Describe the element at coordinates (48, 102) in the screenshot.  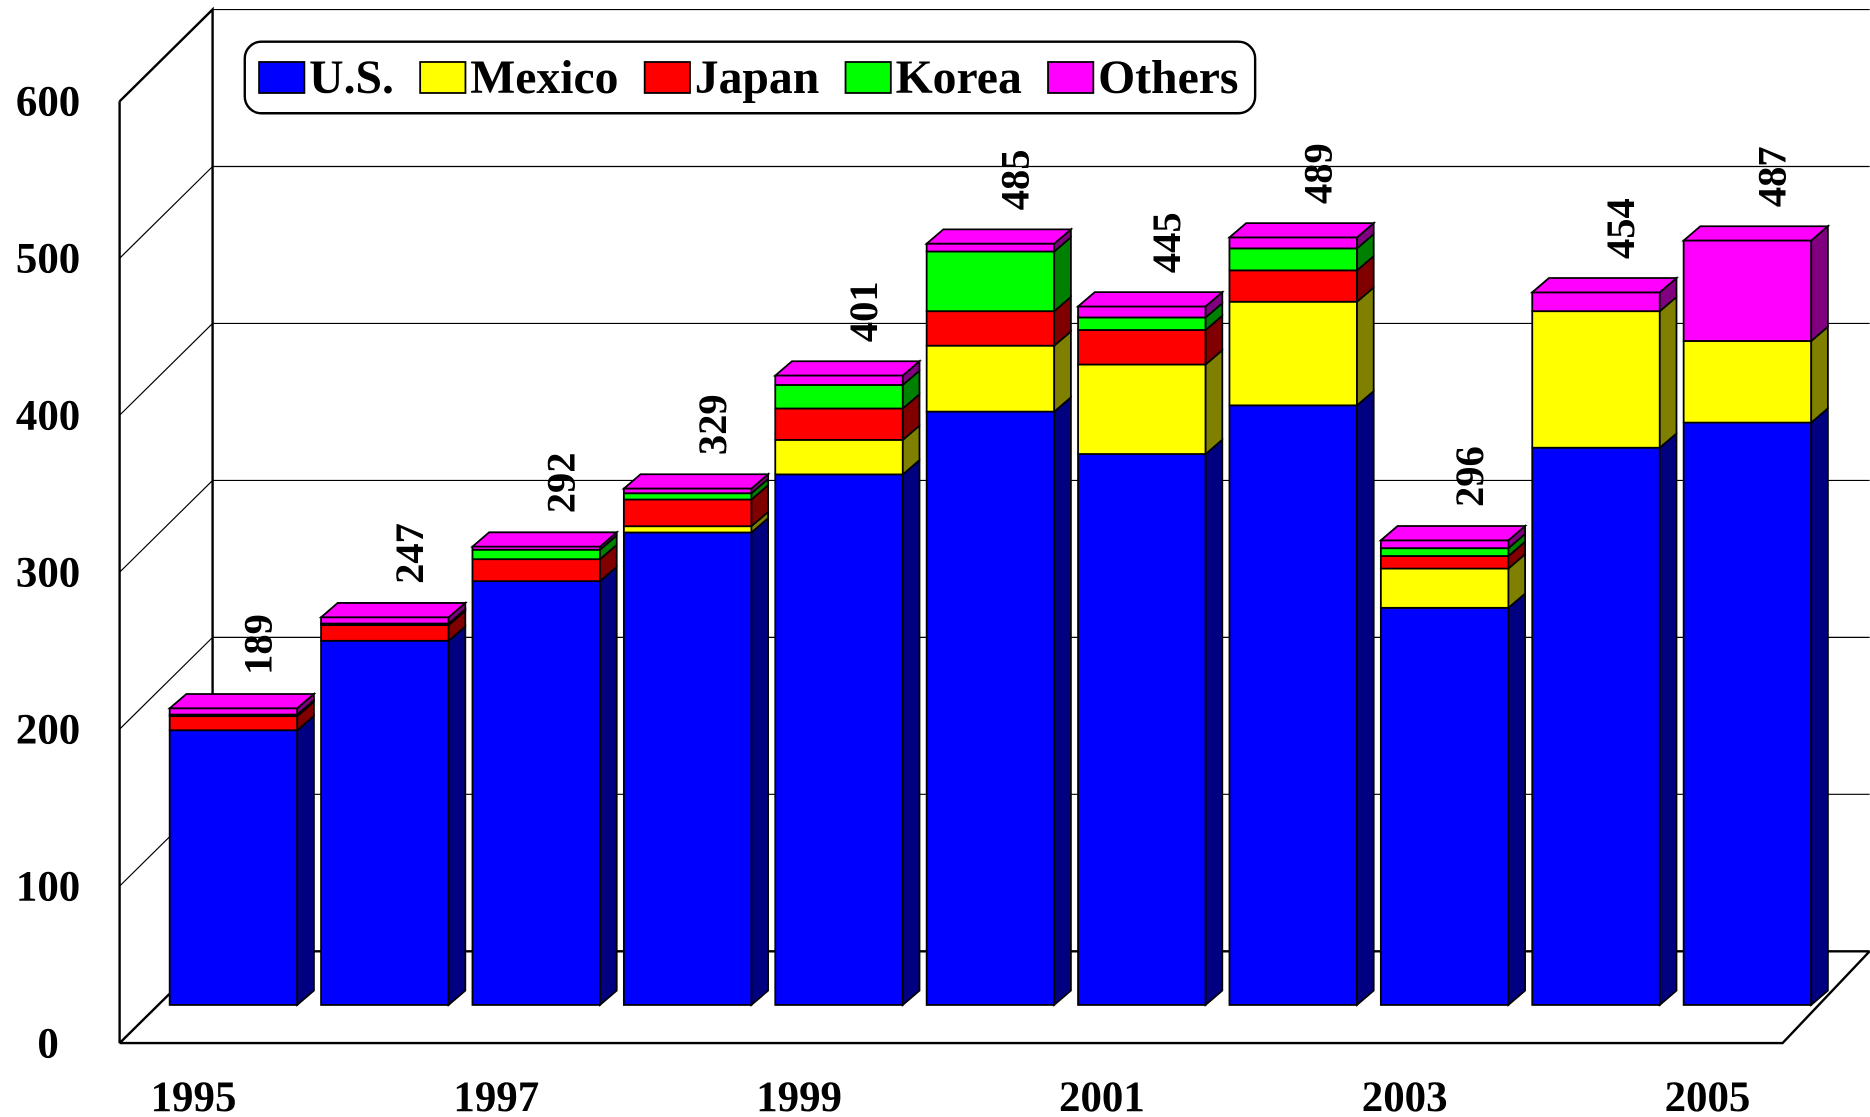
I see `y-tick-label: 600` at that location.